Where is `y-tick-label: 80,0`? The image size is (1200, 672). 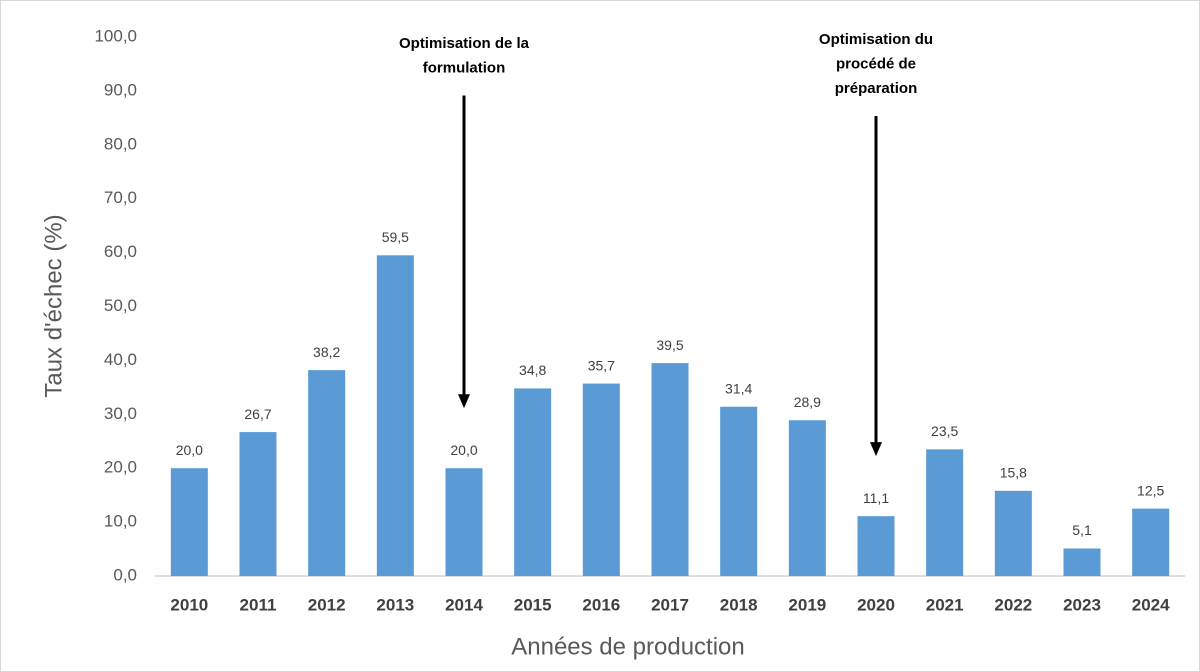 y-tick-label: 80,0 is located at coordinates (120, 143).